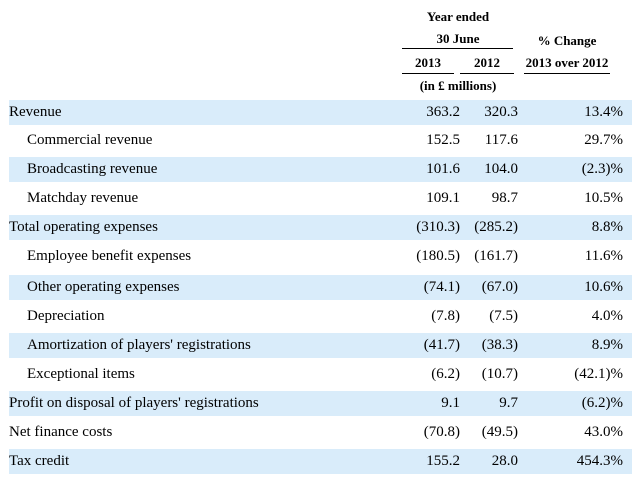  What do you see at coordinates (499, 345) in the screenshot?
I see `value-2012: (38.3)` at bounding box center [499, 345].